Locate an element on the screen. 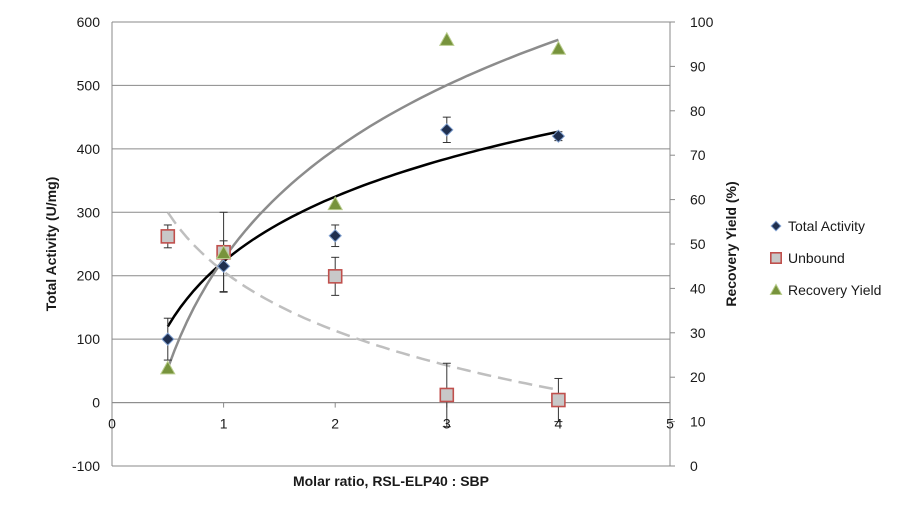  y-tick-label-right: 60 is located at coordinates (698, 200).